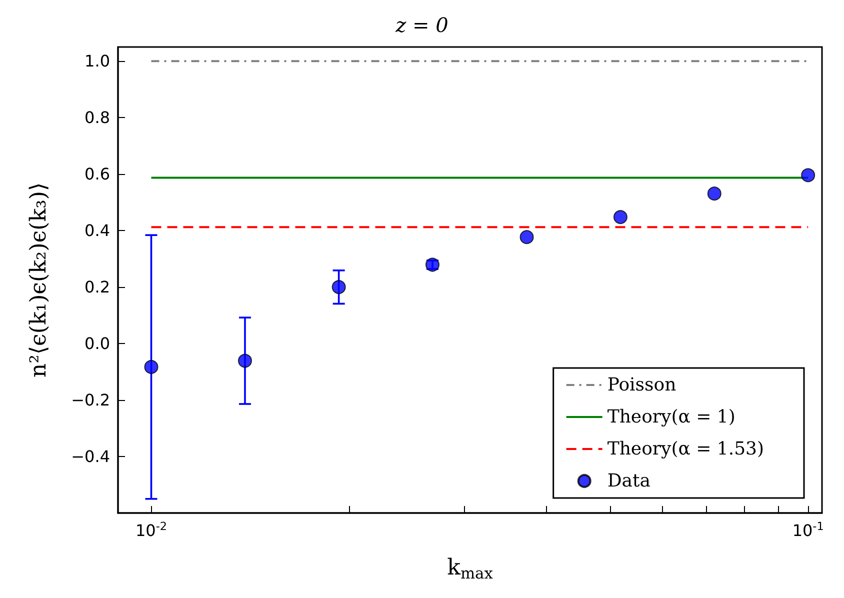 Image resolution: width=844 pixels, height=598 pixels. What do you see at coordinates (97, 287) in the screenshot?
I see `y-tick-label: 0.2` at bounding box center [97, 287].